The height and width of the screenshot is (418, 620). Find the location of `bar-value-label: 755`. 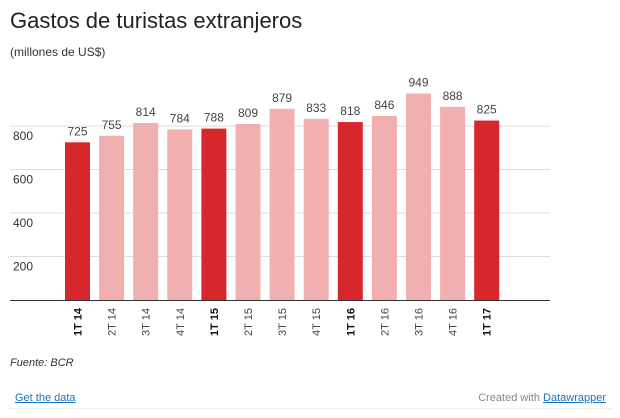

bar-value-label: 755 is located at coordinates (112, 125).